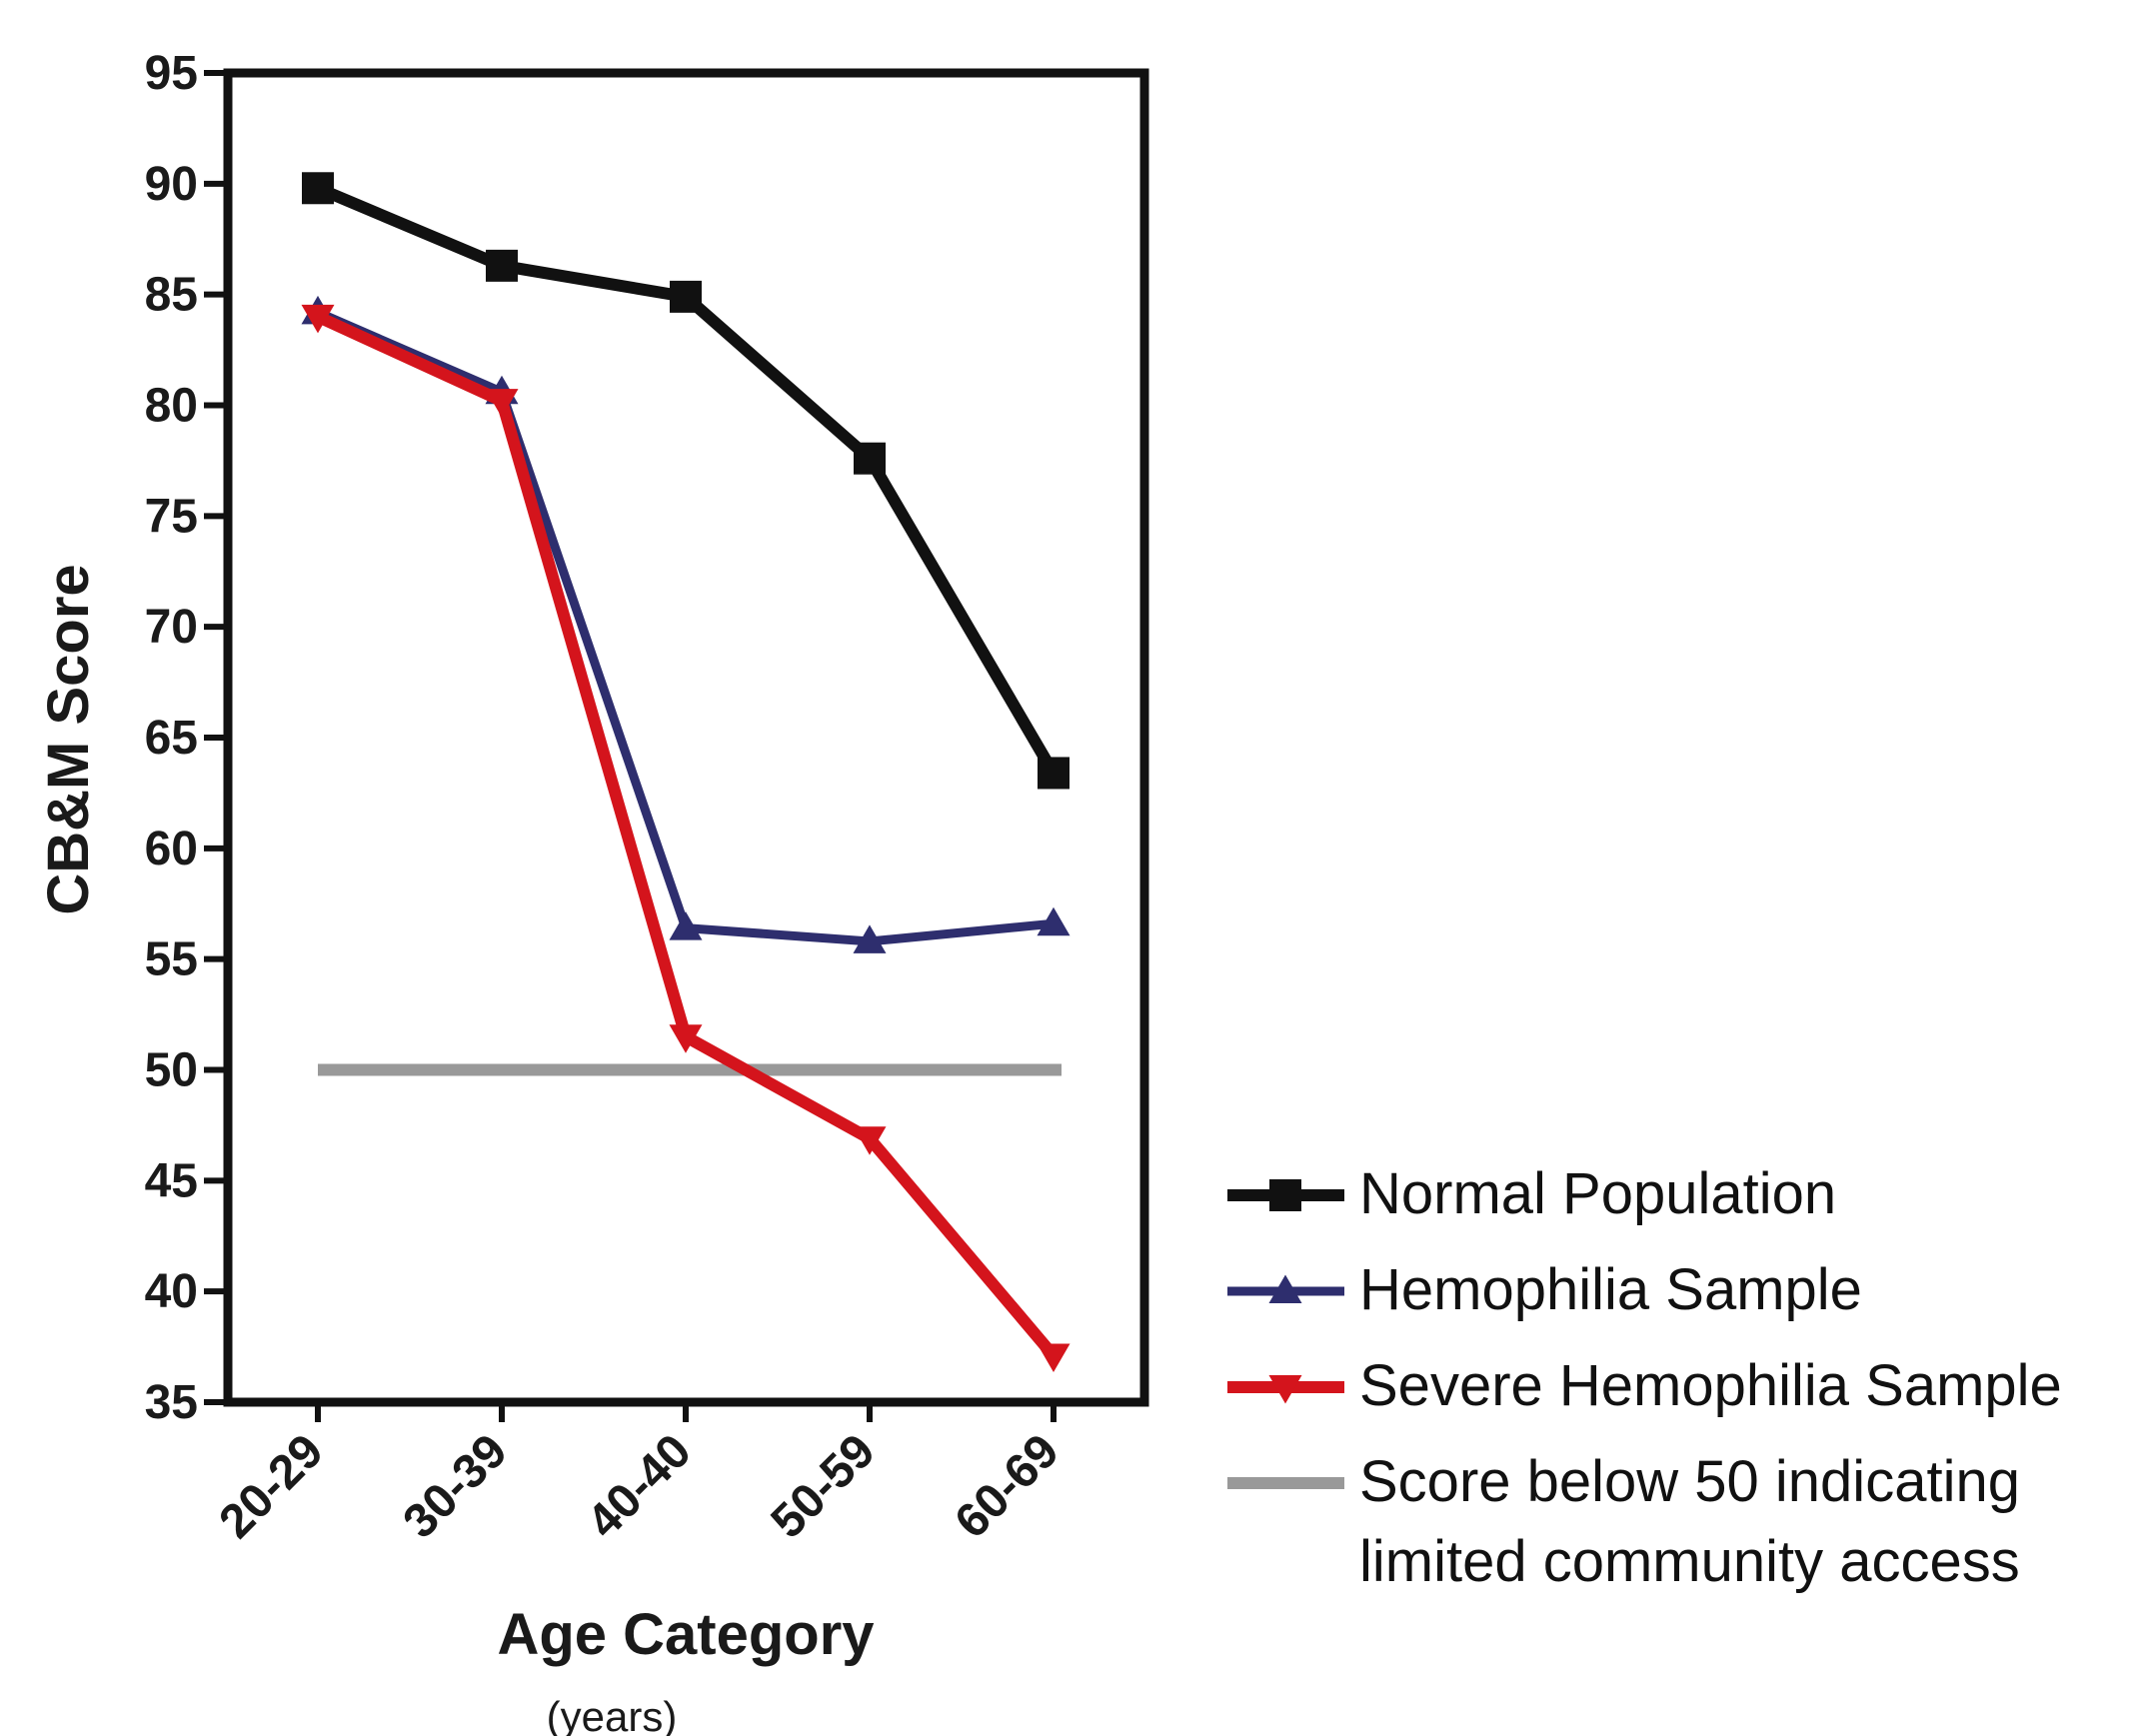 This screenshot has width=2144, height=1736. I want to click on x-tick-label: 50-59, so click(823, 1486).